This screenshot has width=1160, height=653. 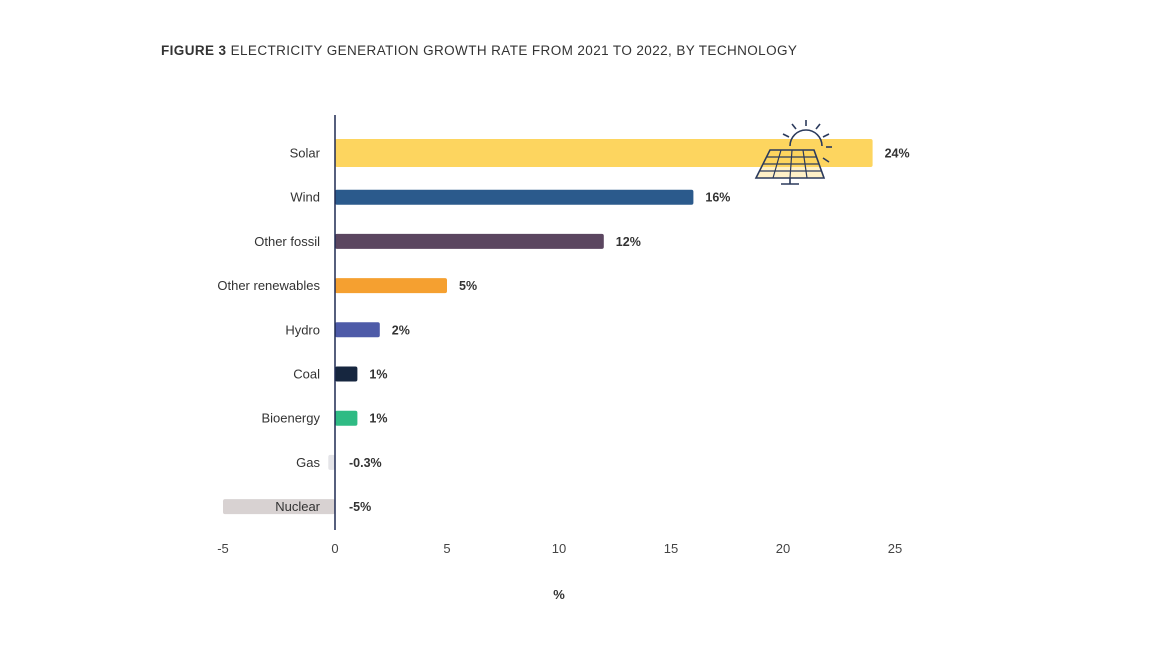 What do you see at coordinates (671, 548) in the screenshot?
I see `x-tick-label: 15` at bounding box center [671, 548].